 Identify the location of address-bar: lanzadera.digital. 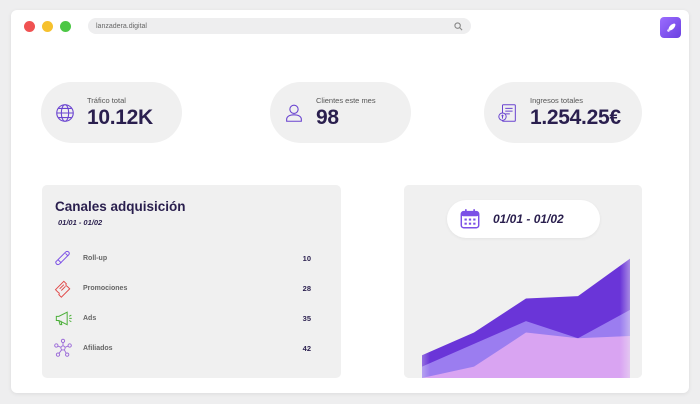
(279, 26).